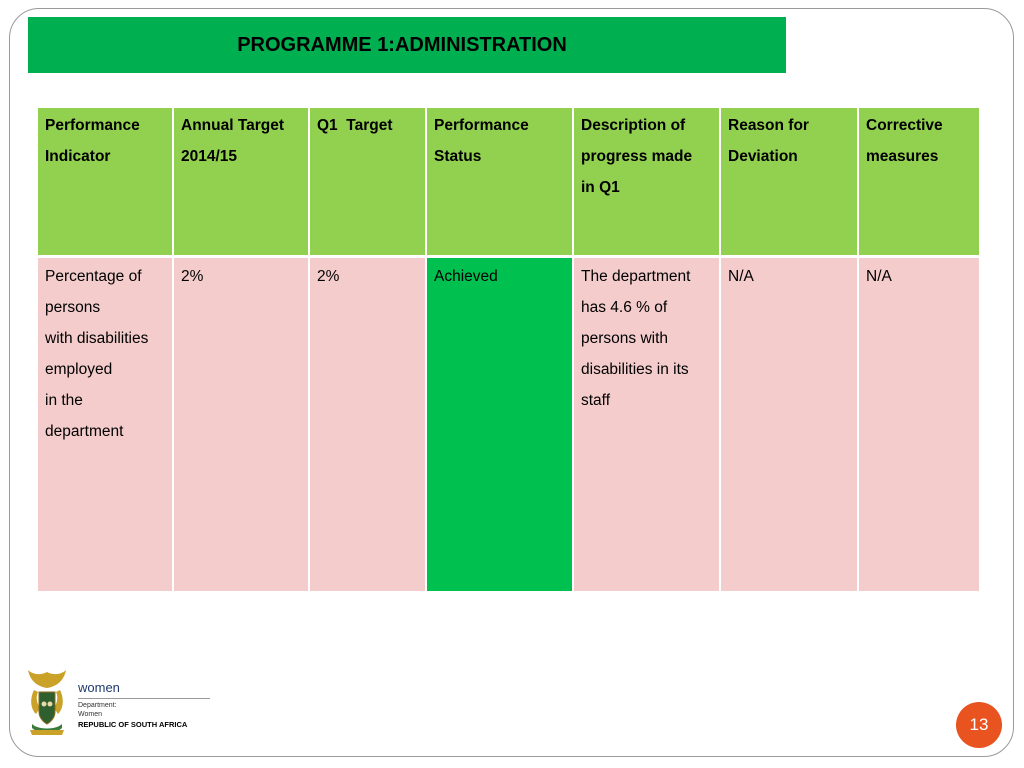 This screenshot has width=1024, height=768. Describe the element at coordinates (902, 156) in the screenshot. I see `header-line: measures` at that location.